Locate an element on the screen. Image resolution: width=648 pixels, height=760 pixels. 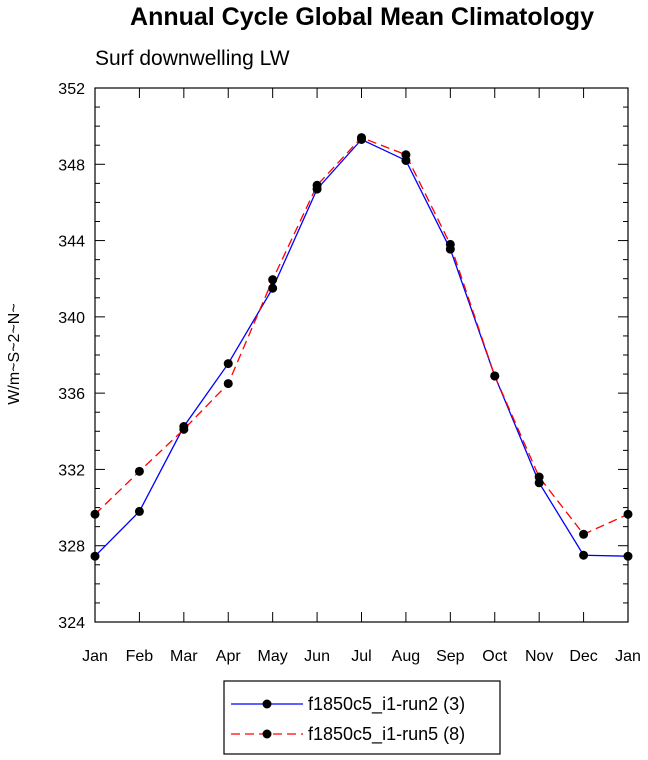
legend: f1850c5_i1-run2 (3) f1850c5_i1-run5 (8) is located at coordinates (362, 717).